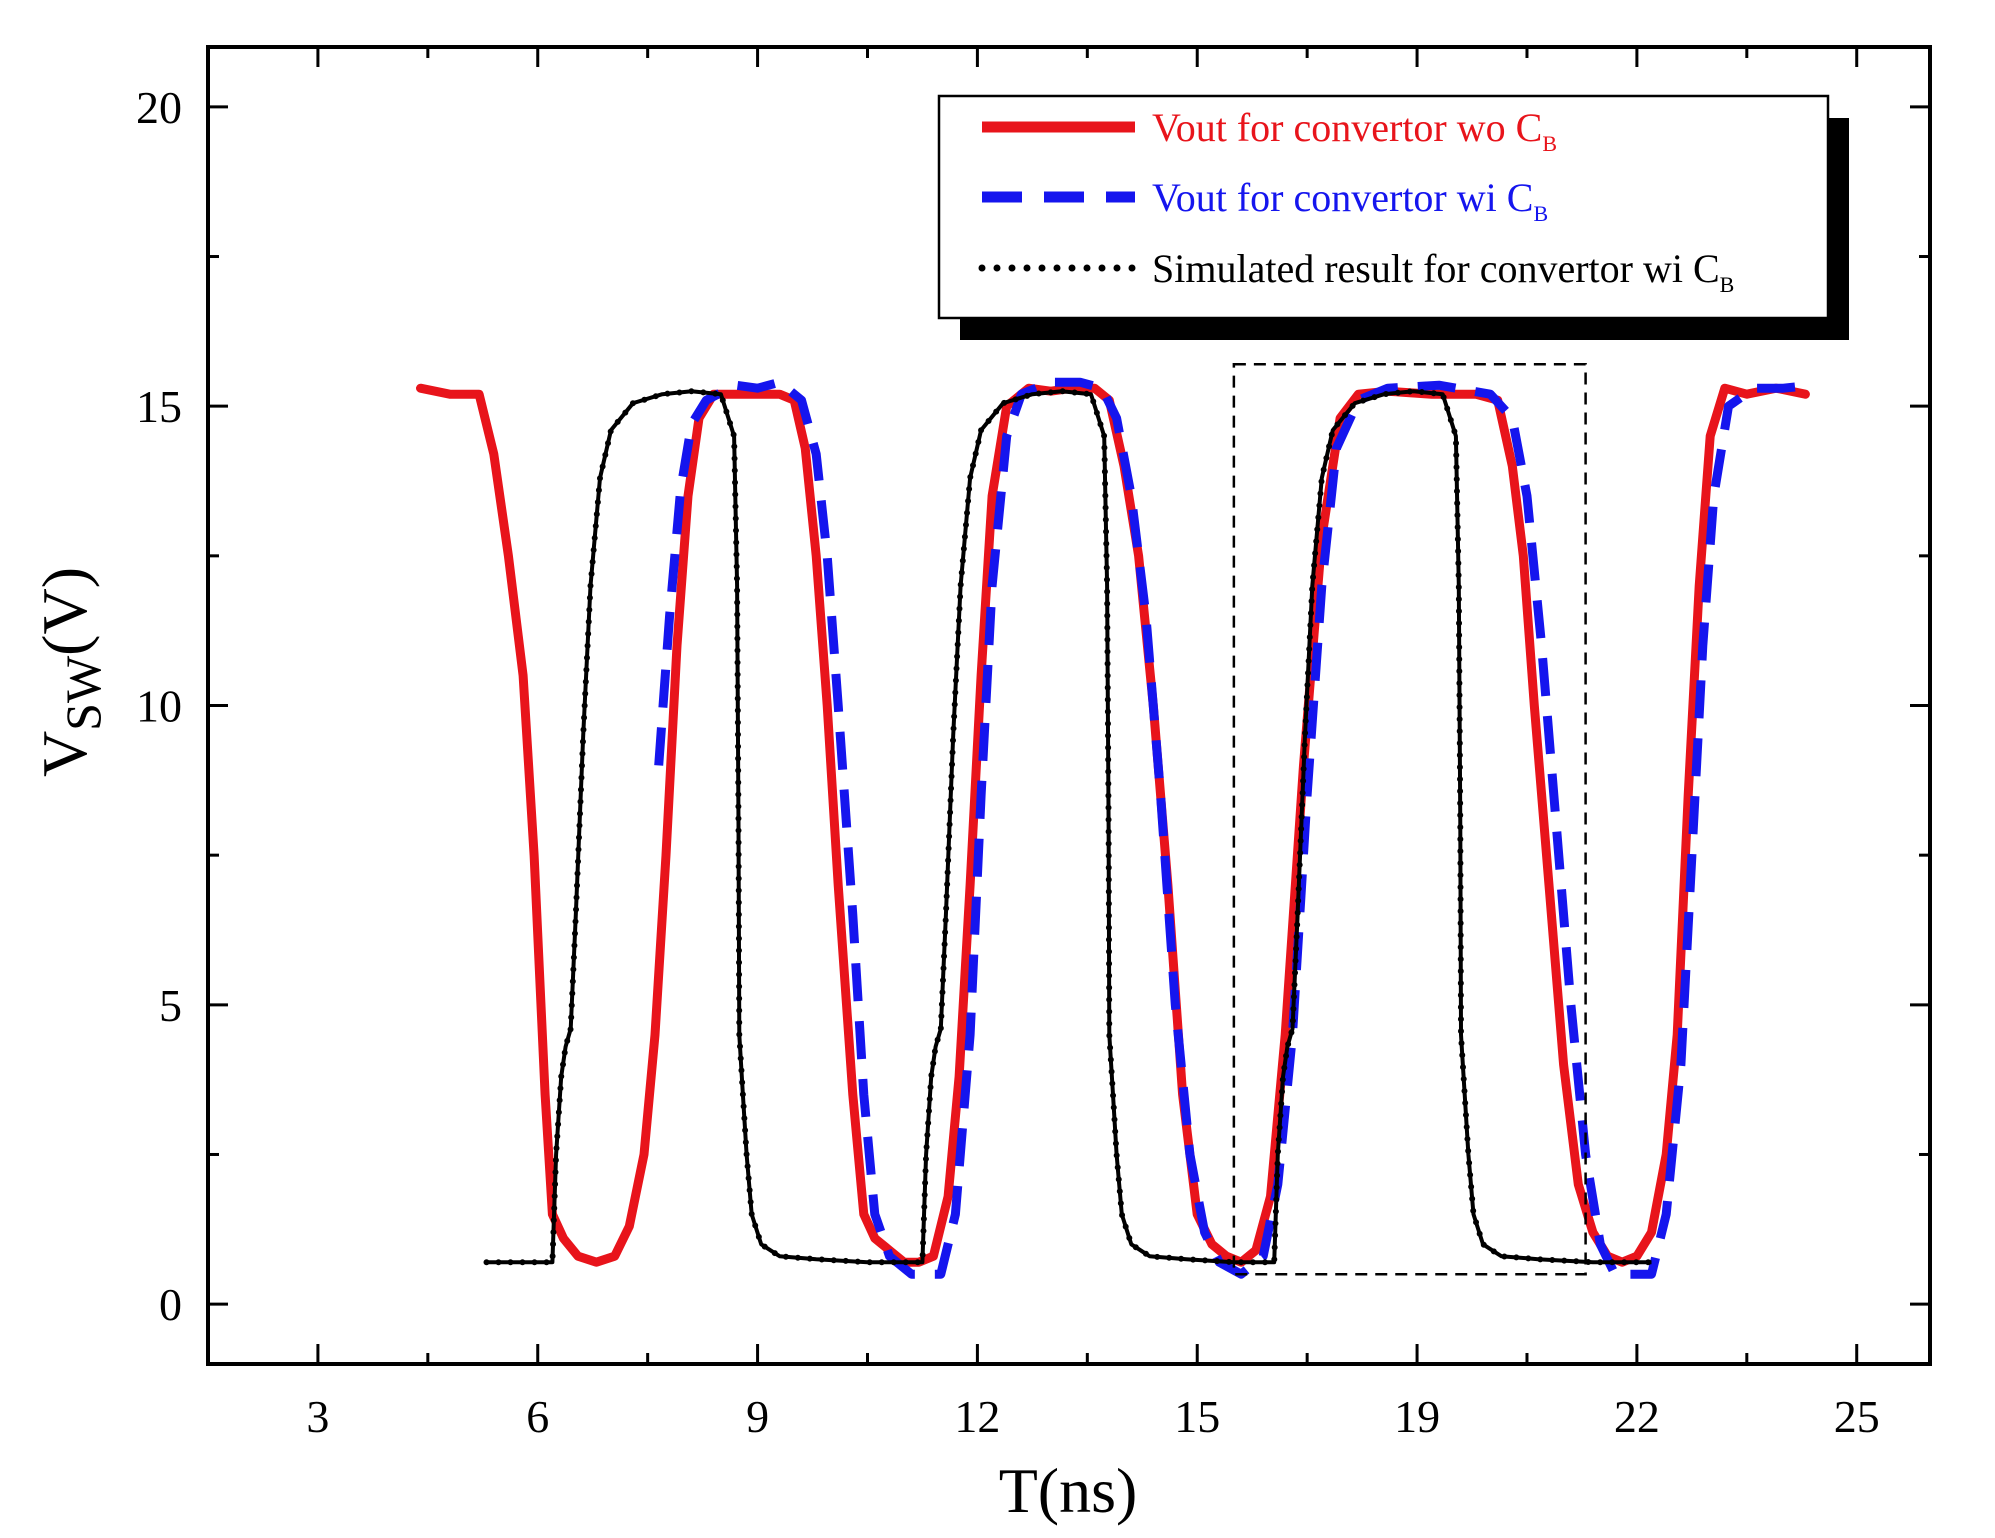 The width and height of the screenshot is (1995, 1538). What do you see at coordinates (170, 1005) in the screenshot?
I see `y-tick-label: 5` at bounding box center [170, 1005].